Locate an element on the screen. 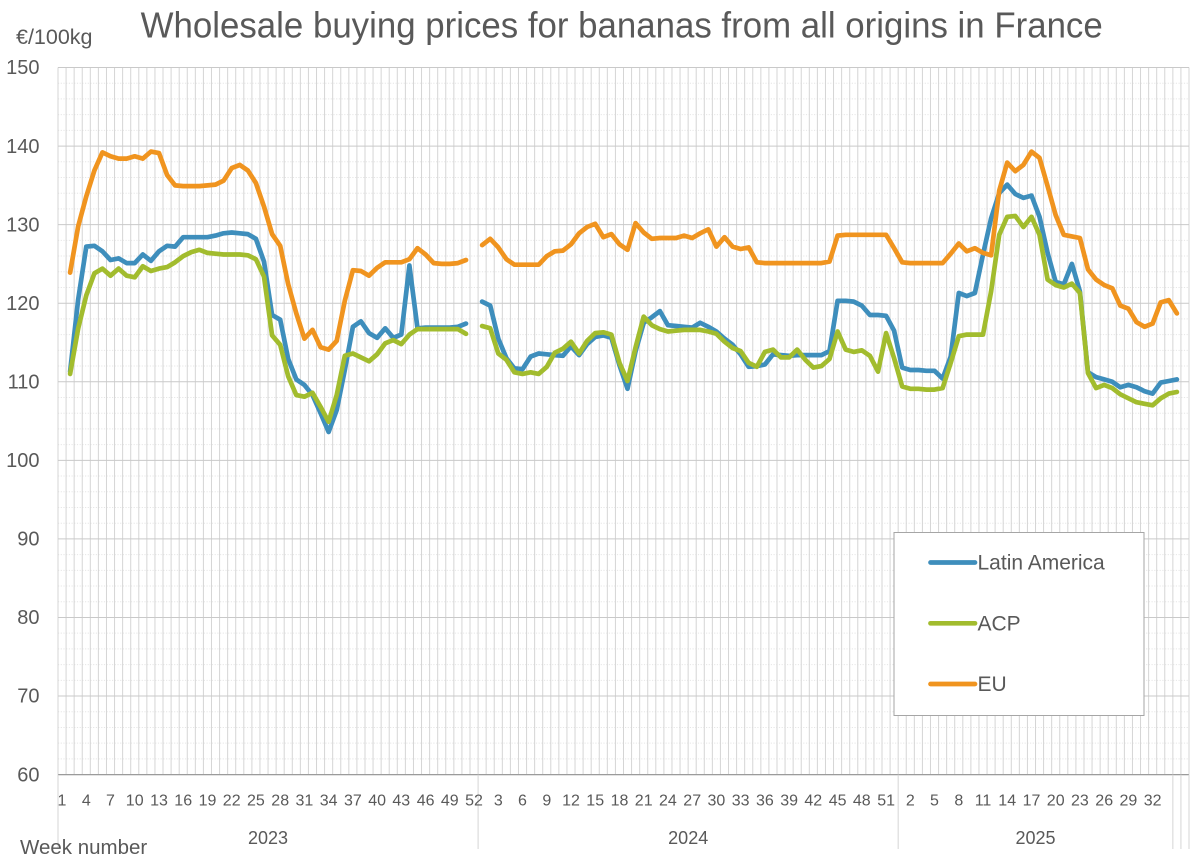  svg-text: 90 is located at coordinates (28, 540).